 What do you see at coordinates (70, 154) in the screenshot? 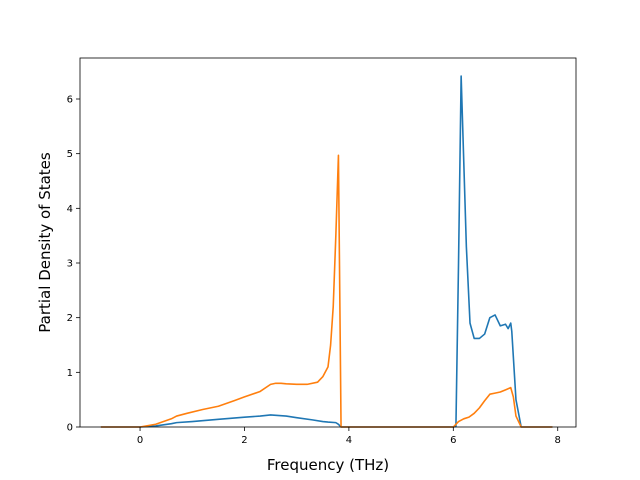
I see `y-tick-label: 5` at bounding box center [70, 154].